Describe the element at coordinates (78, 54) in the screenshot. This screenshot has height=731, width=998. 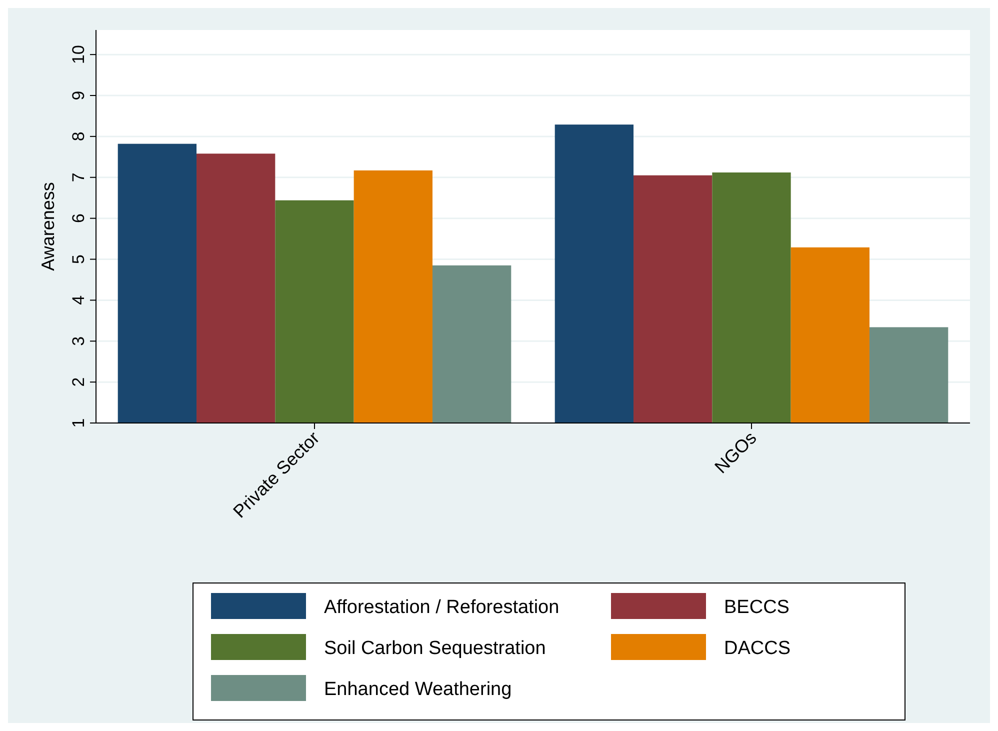
I see `y-tick-label: 10` at that location.